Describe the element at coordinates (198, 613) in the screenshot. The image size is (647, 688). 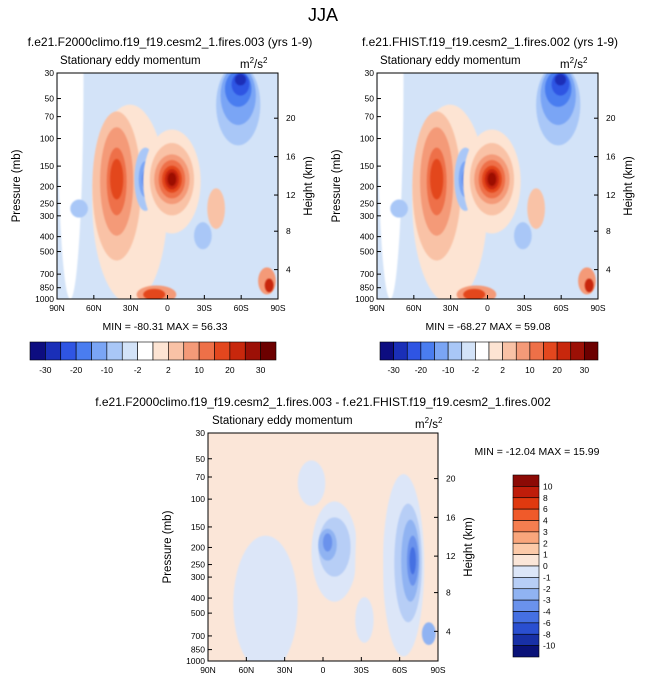
I see `y-tick-label: 500` at that location.